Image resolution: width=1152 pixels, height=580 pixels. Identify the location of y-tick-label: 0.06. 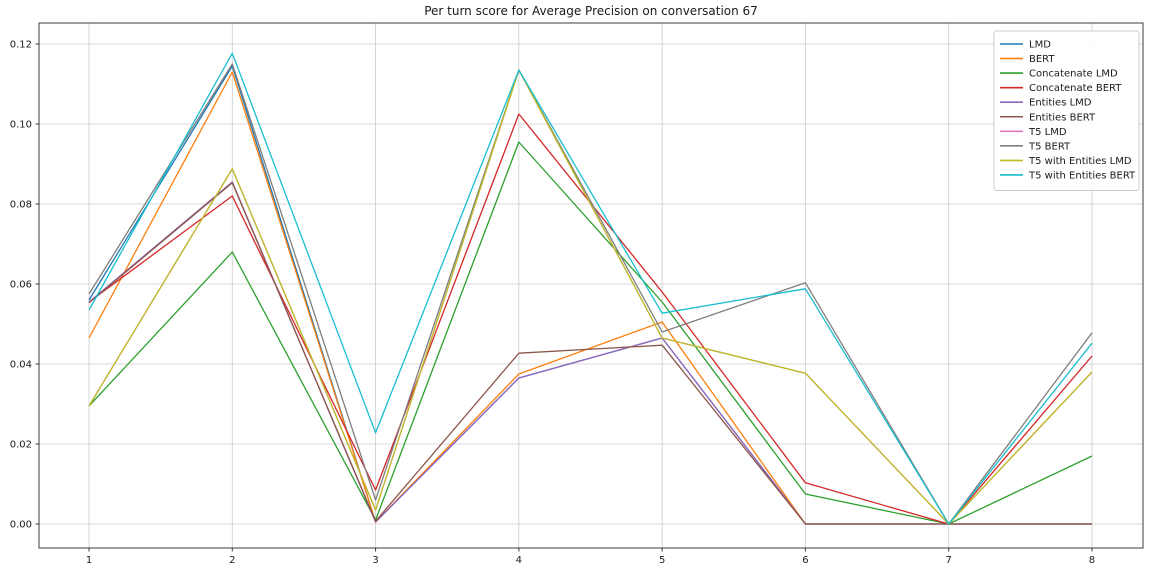
(21, 285).